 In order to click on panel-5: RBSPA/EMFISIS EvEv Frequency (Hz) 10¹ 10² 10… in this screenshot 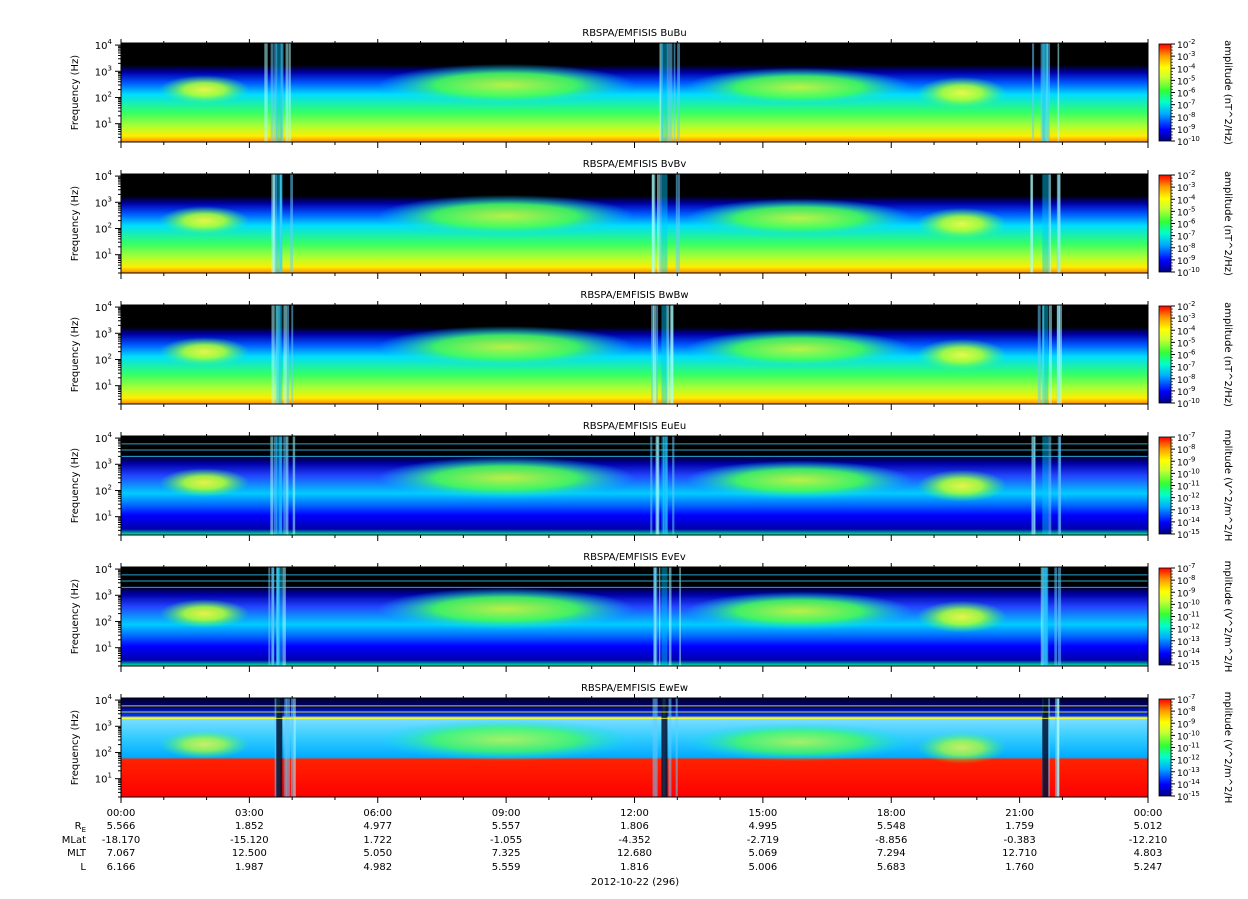, I will do `click(651, 612)`.